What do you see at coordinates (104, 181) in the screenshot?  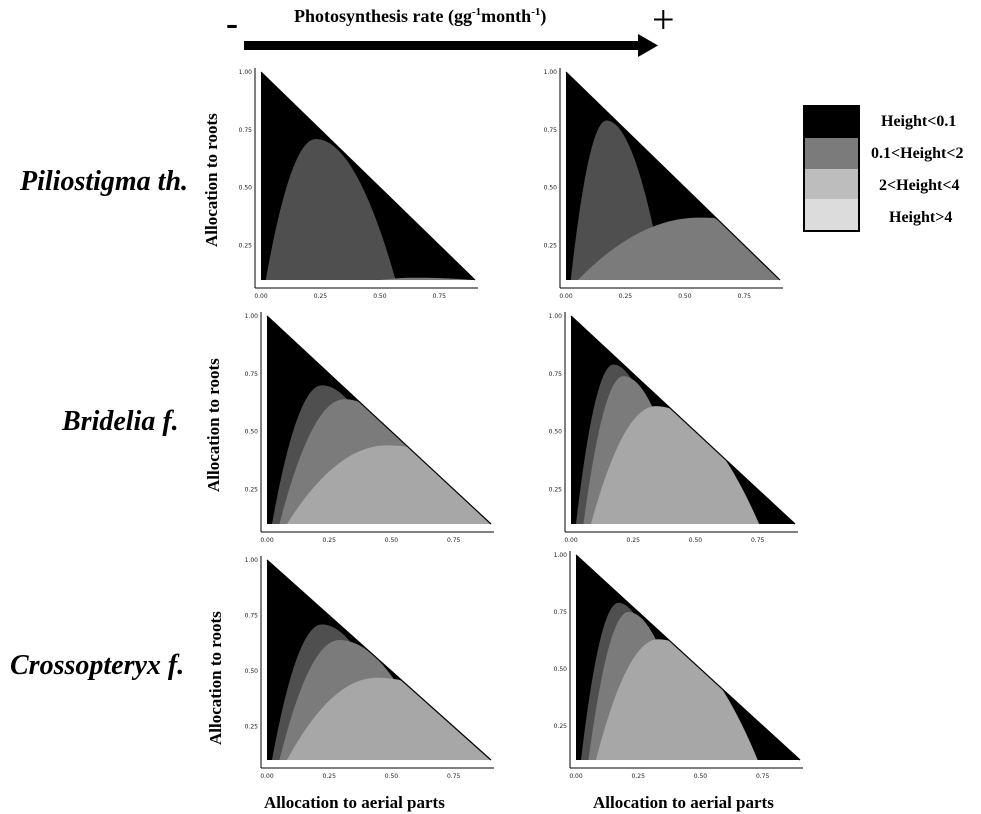 I see `species-label-piliostigma: Piliostigma th.` at bounding box center [104, 181].